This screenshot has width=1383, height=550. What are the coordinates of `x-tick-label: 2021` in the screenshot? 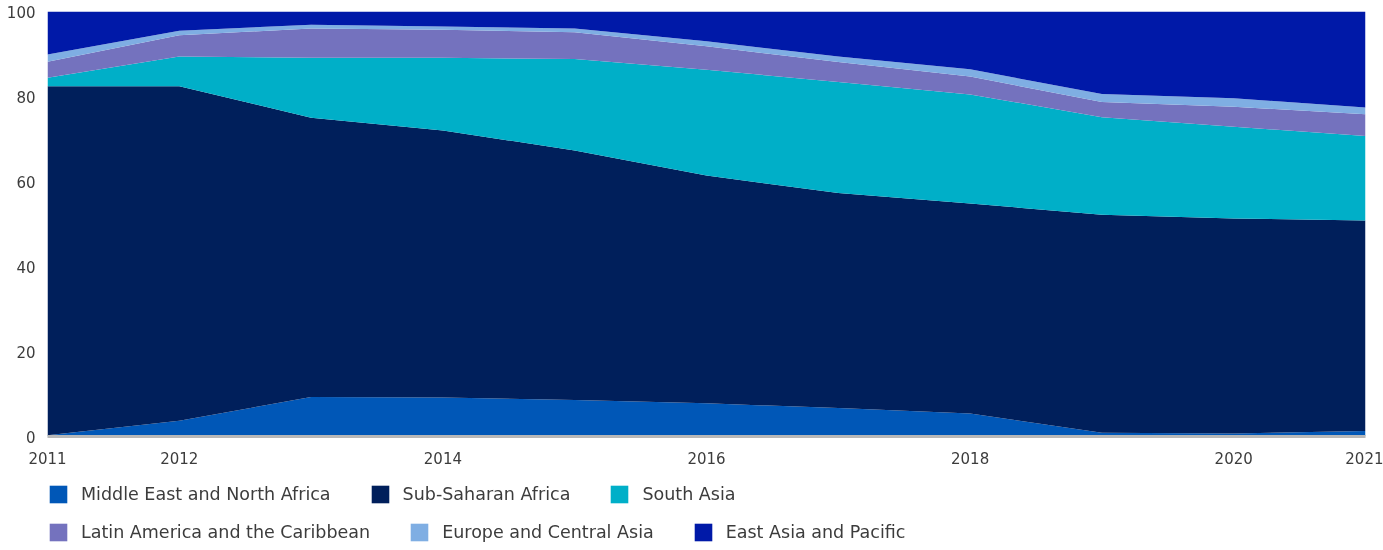 It's located at (1364, 458).